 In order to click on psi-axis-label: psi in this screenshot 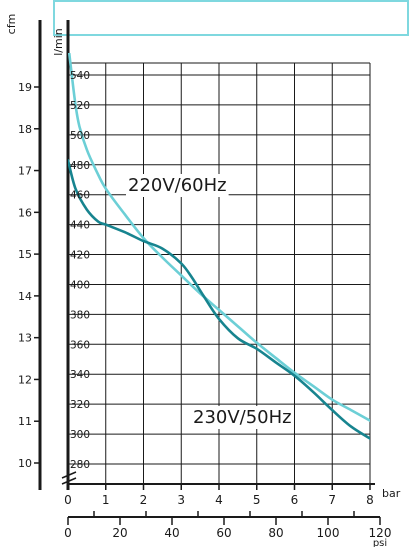, I will do `click(380, 542)`.